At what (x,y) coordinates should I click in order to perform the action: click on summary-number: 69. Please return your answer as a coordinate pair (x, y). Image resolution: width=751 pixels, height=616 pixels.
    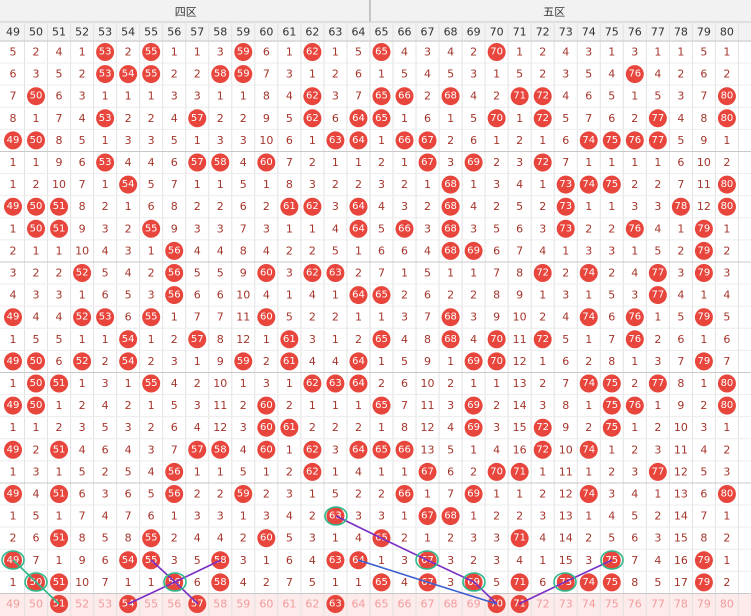
    Looking at the image, I should click on (474, 604).